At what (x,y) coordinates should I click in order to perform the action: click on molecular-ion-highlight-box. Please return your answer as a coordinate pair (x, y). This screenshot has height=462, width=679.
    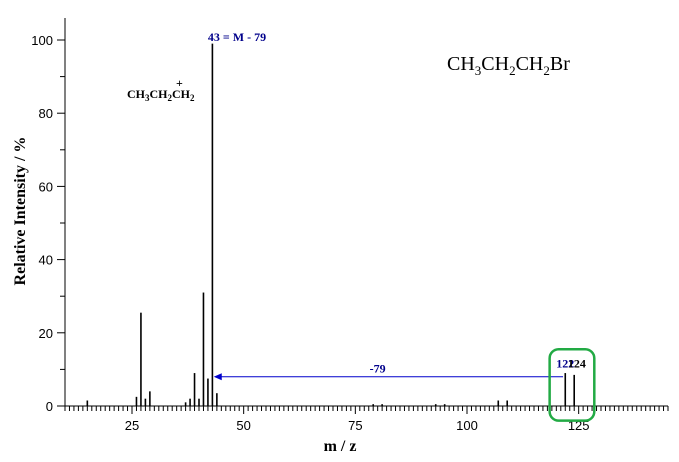
    Looking at the image, I should click on (572, 385).